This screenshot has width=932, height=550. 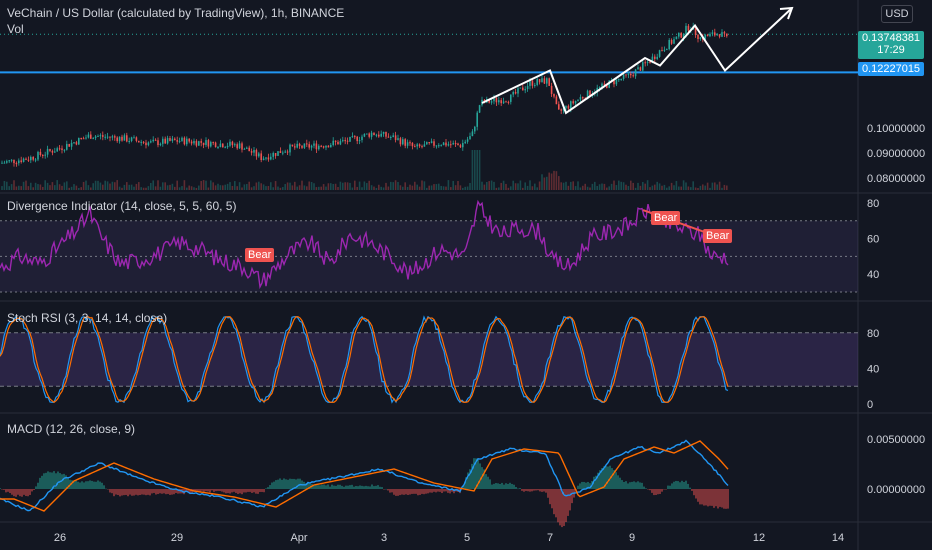 What do you see at coordinates (891, 38) in the screenshot?
I see `last-price-value: 0.13748381` at bounding box center [891, 38].